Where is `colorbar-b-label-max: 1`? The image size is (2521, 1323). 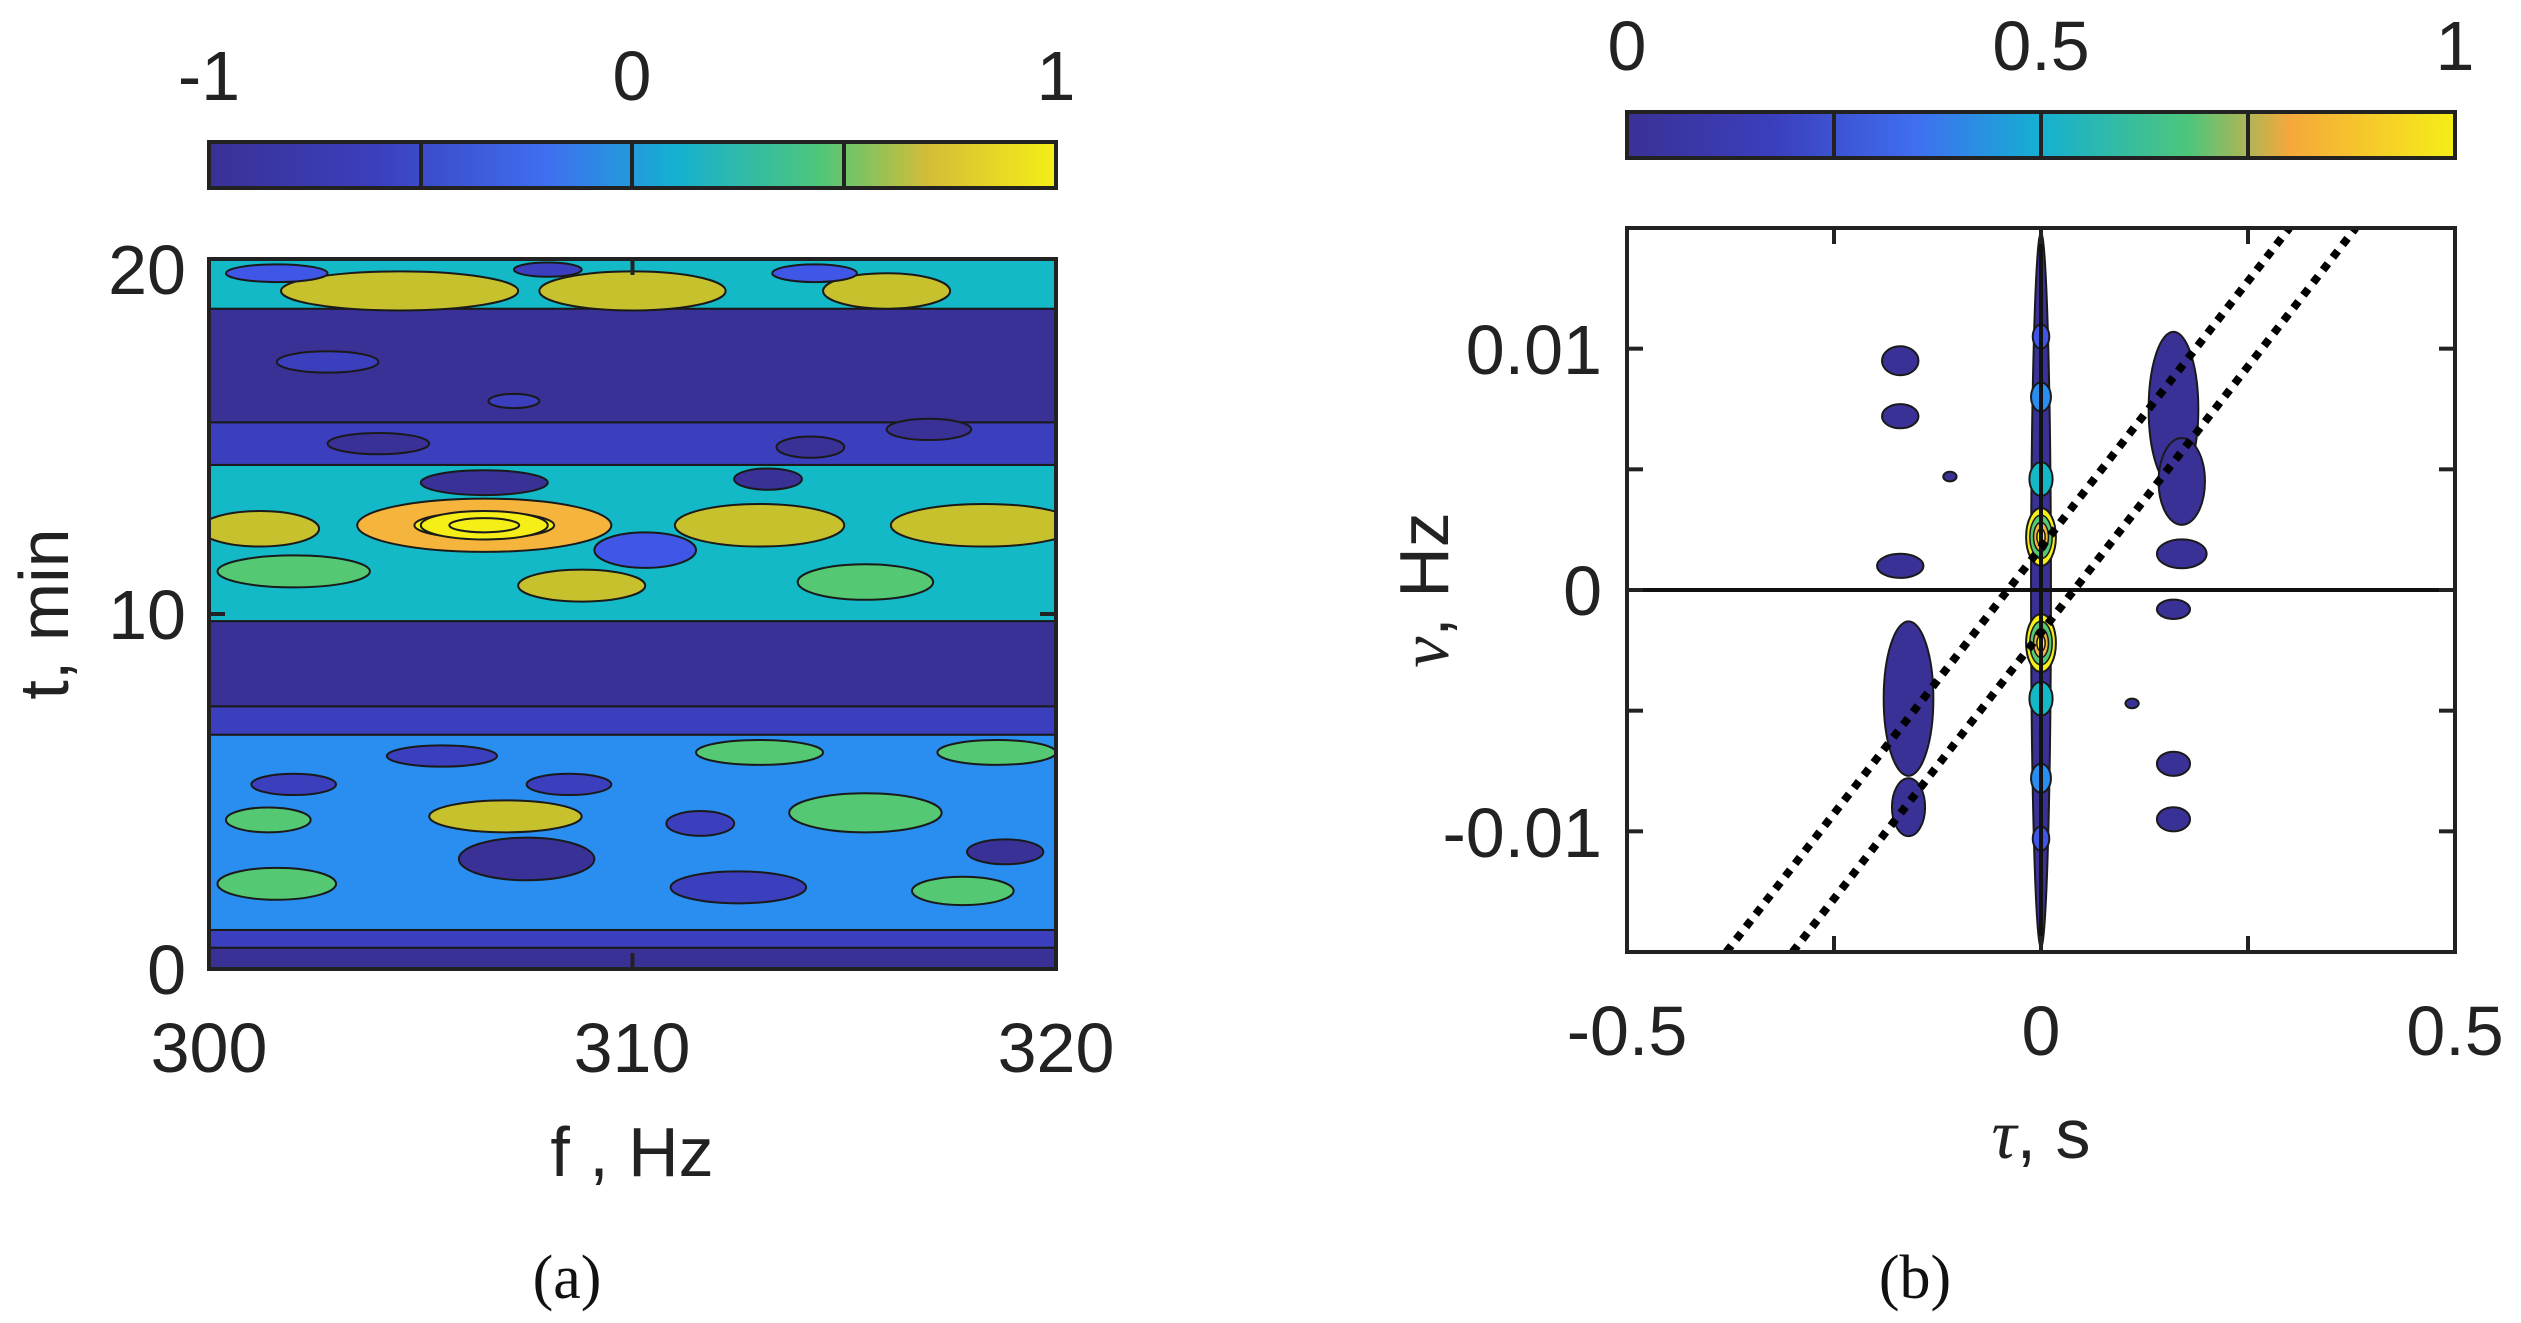 colorbar-b-label-max: 1 is located at coordinates (2455, 46).